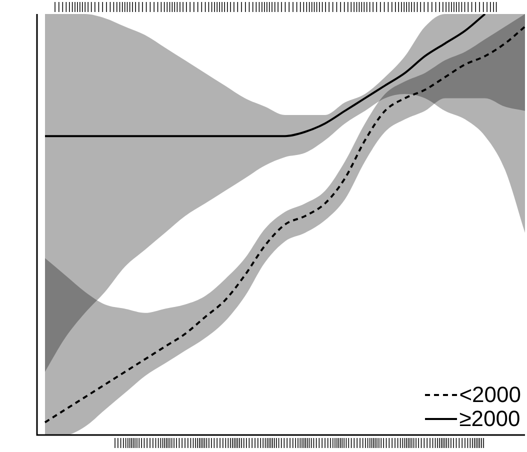  I want to click on legend-label: ≥2000, so click(489, 418).